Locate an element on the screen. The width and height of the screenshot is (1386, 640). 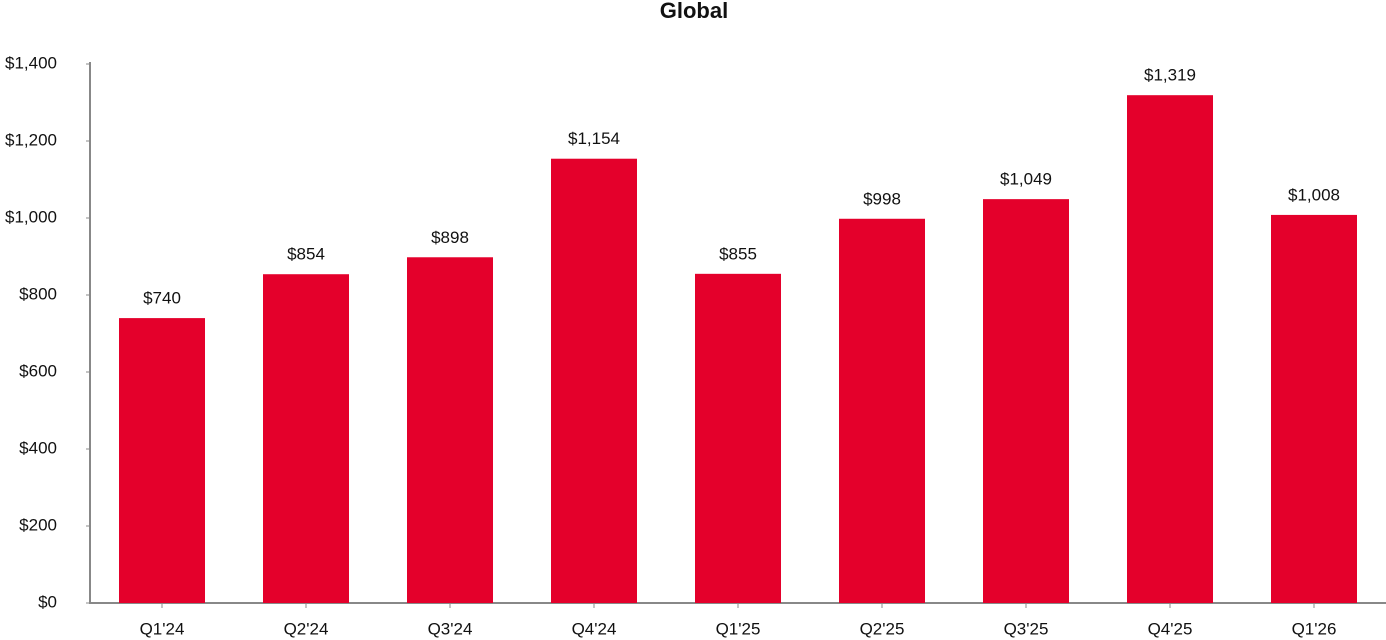
value-label: $1,008 is located at coordinates (1314, 194).